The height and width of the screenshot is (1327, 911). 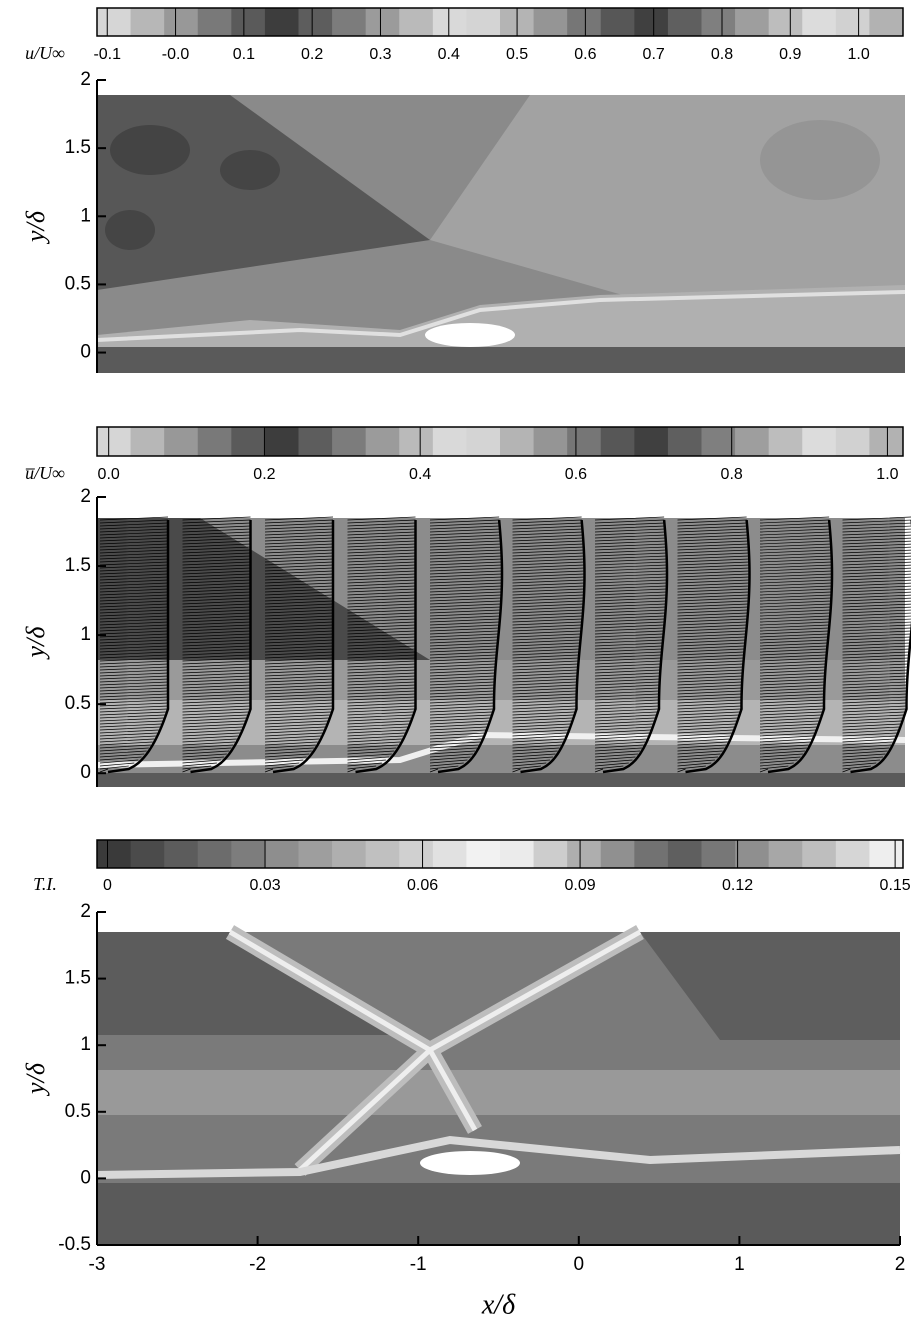 I want to click on x-tick-label: -2, so click(x=257, y=1264).